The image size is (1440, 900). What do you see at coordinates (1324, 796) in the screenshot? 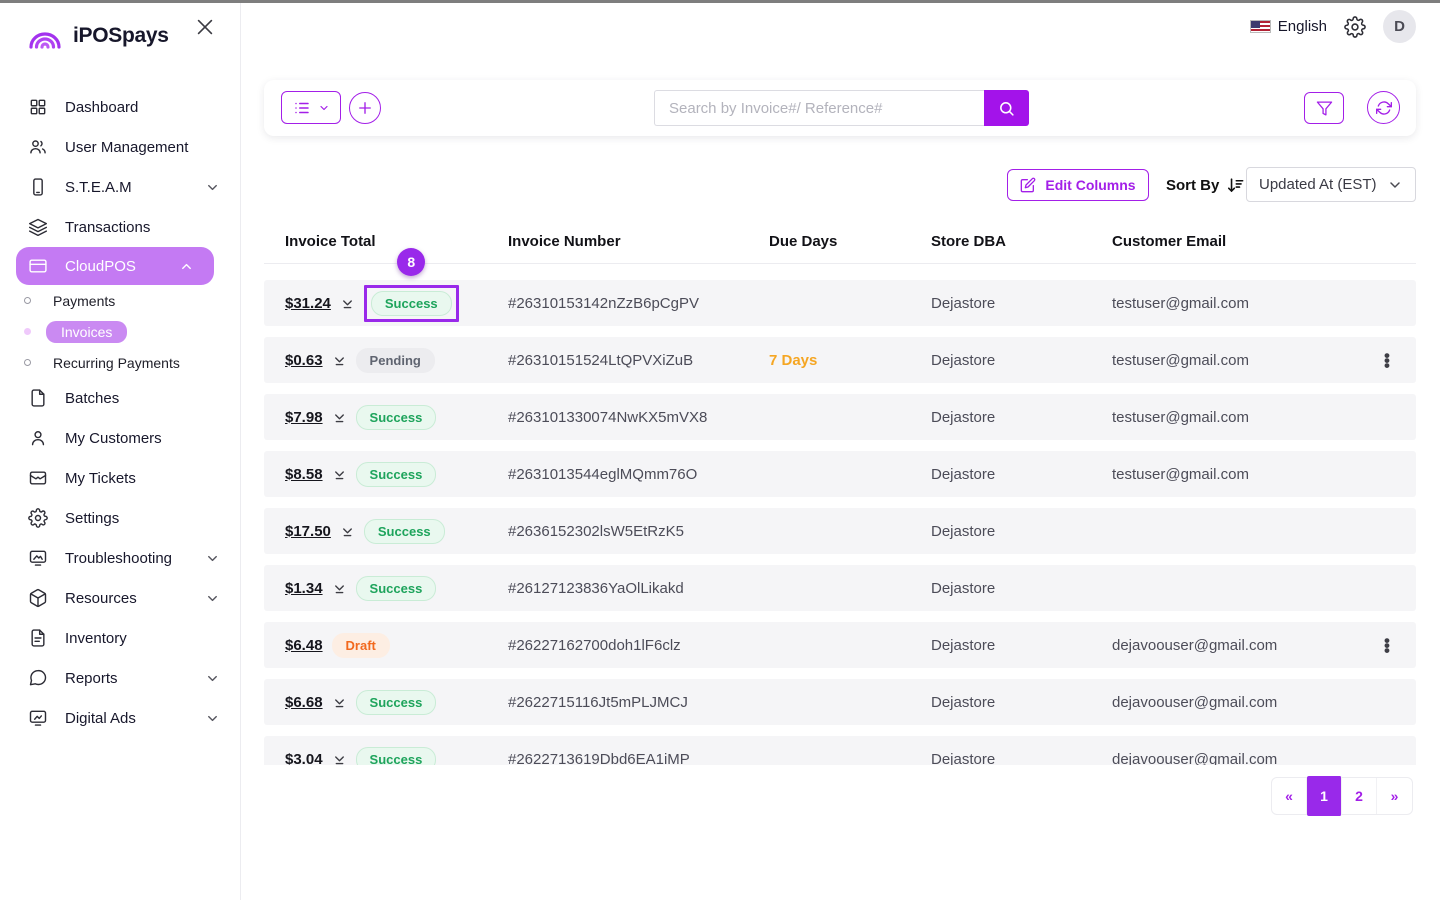
I see `pagination-page-1: 1` at bounding box center [1324, 796].